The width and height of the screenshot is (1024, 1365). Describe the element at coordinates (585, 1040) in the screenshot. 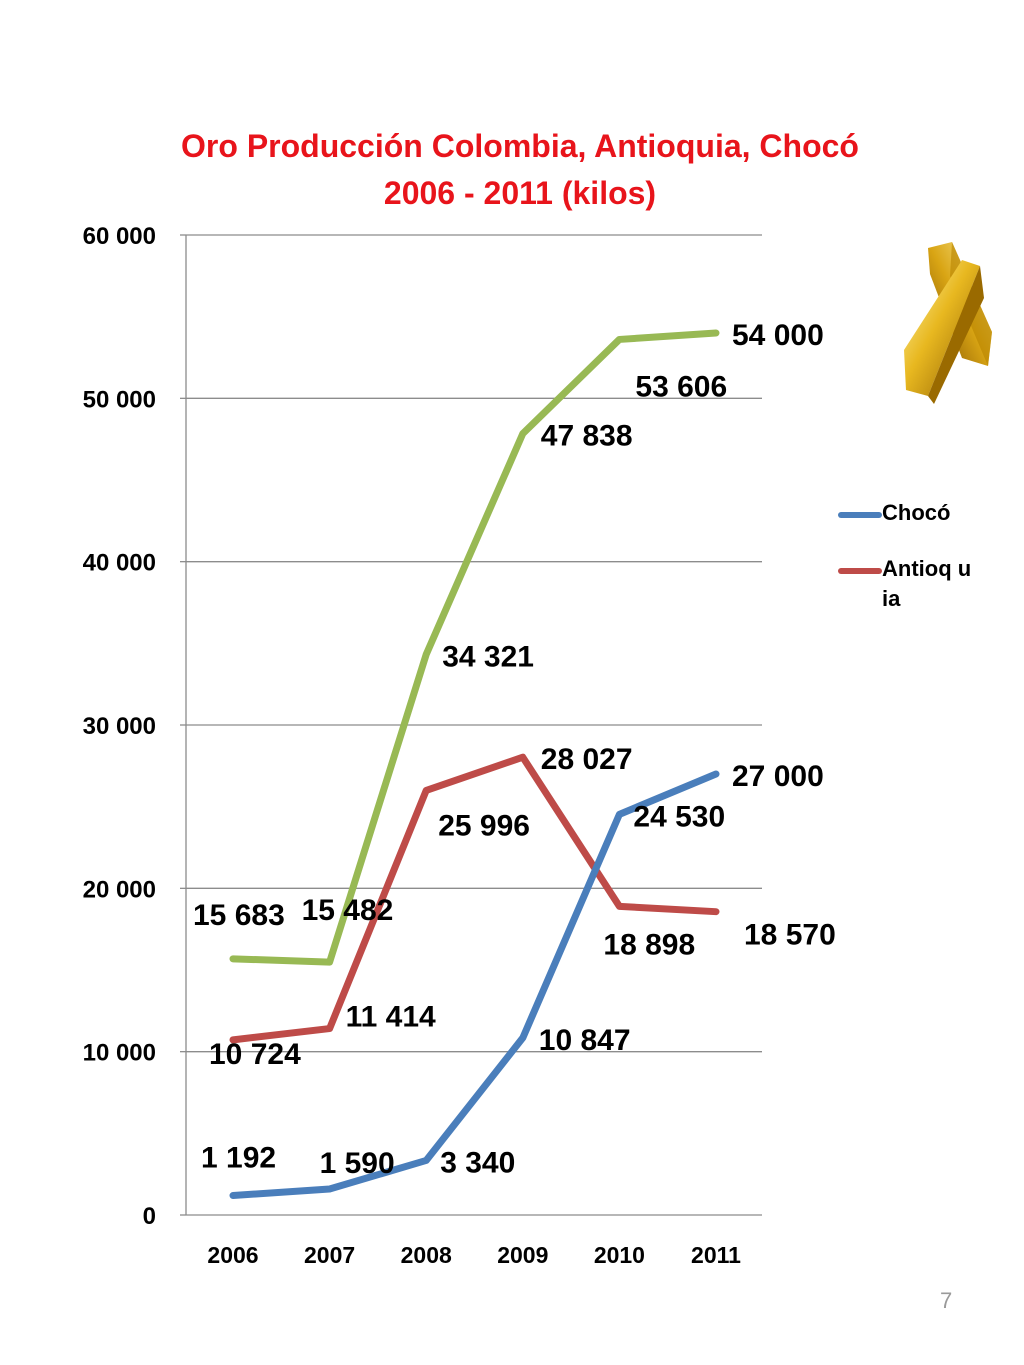

I see `data-label-s0-2009: 10 847` at that location.